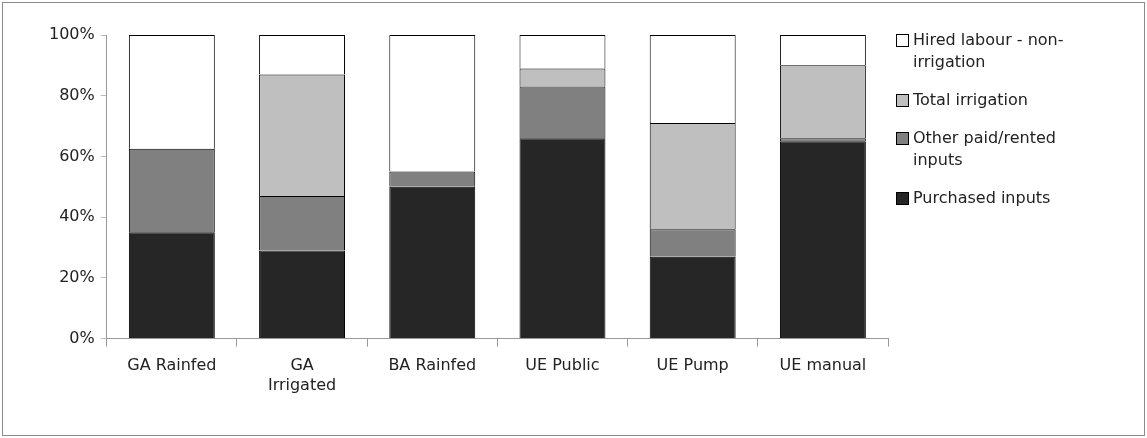 This screenshot has width=1147, height=438. Describe the element at coordinates (562, 365) in the screenshot. I see `x-tick-label: UE Public` at that location.